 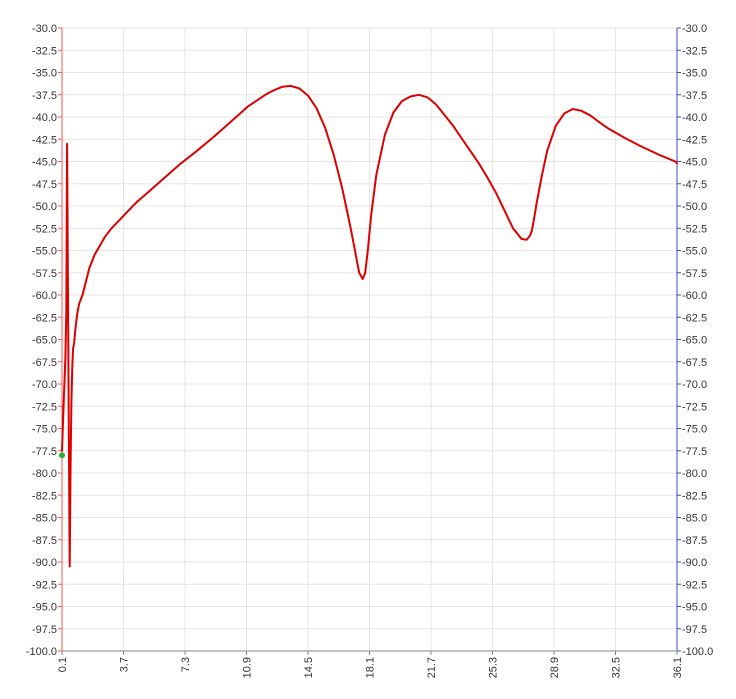 What do you see at coordinates (694, 385) in the screenshot?
I see `right-tick-label: -70.0` at bounding box center [694, 385].